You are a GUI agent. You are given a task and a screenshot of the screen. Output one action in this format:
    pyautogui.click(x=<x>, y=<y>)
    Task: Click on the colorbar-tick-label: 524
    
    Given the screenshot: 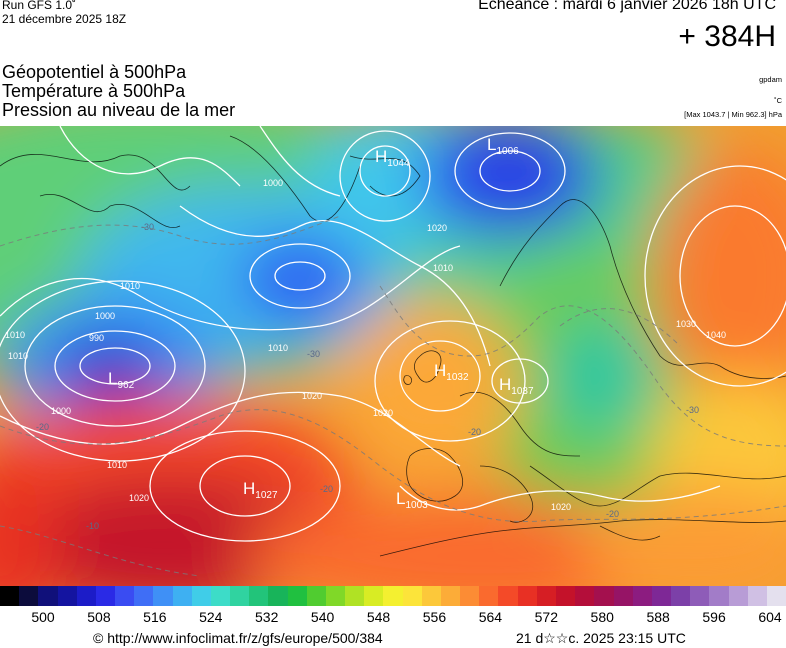 What is the action you would take?
    pyautogui.click(x=211, y=617)
    